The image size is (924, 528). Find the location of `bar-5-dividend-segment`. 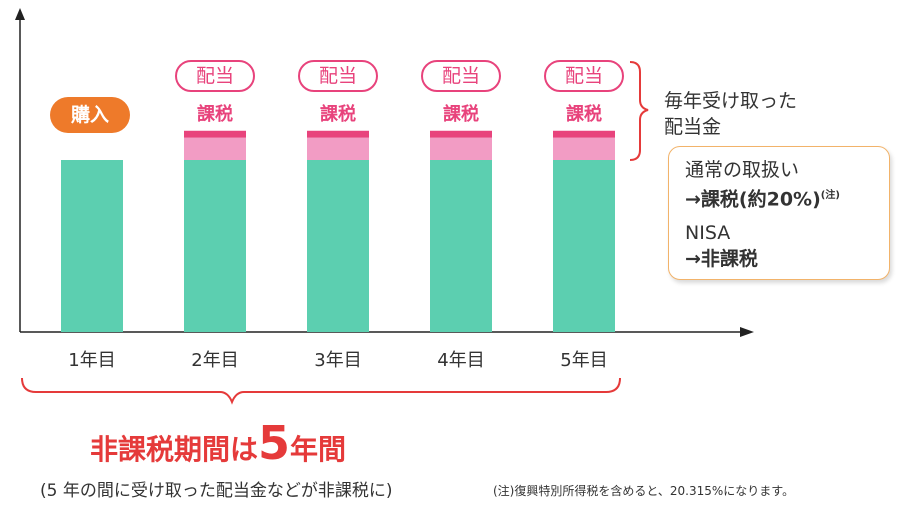

bar-5-dividend-segment is located at coordinates (584, 148).